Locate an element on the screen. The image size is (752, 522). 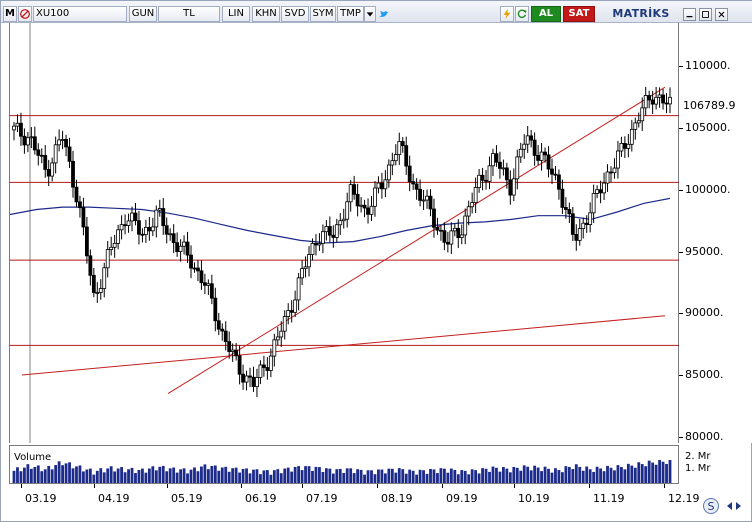
dropdown-icon is located at coordinates (370, 14).